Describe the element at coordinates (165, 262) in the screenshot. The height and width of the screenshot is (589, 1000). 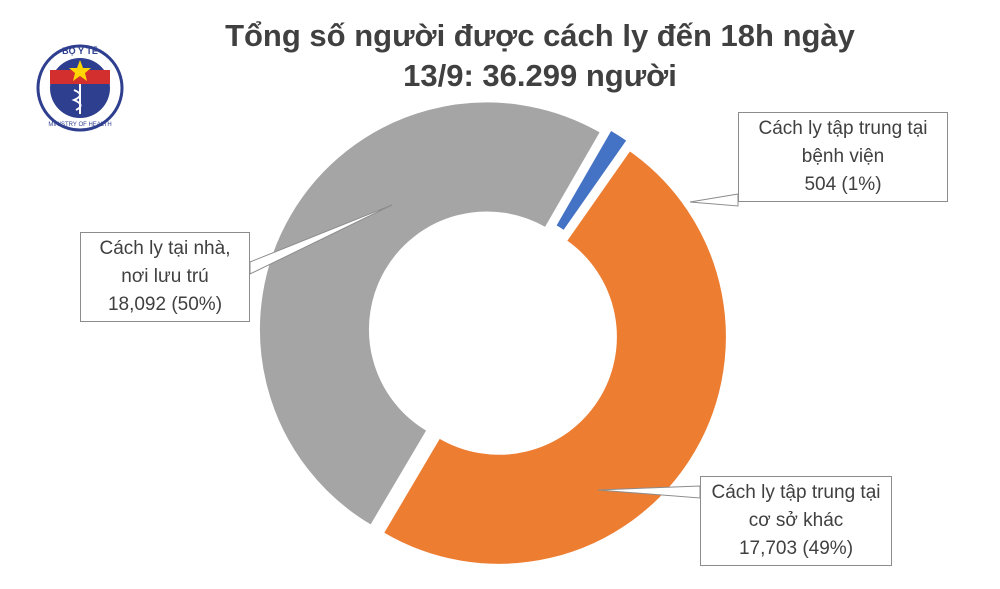
I see `category-label: Cách ly tại nhà, nơi lưu trú` at that location.